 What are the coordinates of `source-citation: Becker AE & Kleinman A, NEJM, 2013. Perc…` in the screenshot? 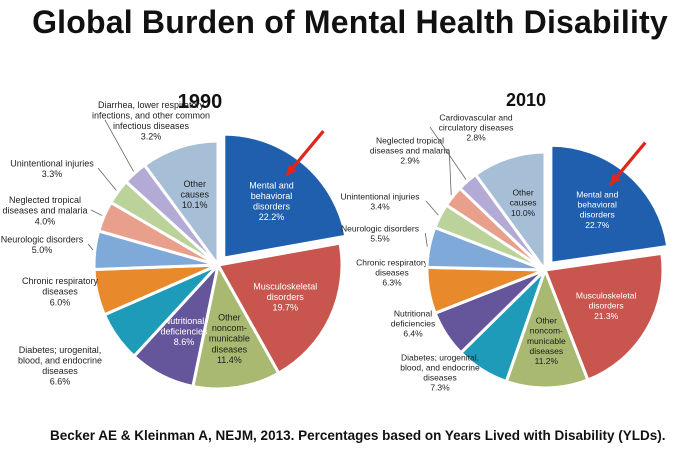 It's located at (358, 435).